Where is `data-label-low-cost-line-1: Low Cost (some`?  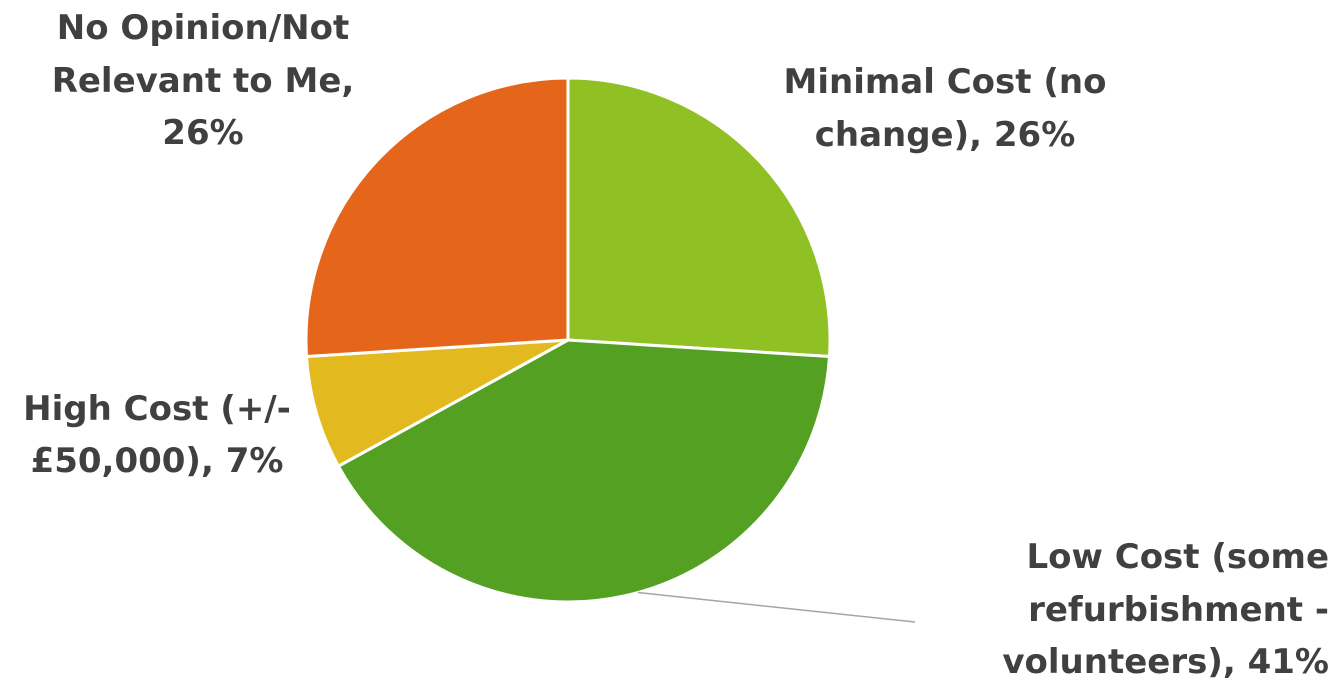 data-label-low-cost-line-1: Low Cost (some is located at coordinates (1177, 557).